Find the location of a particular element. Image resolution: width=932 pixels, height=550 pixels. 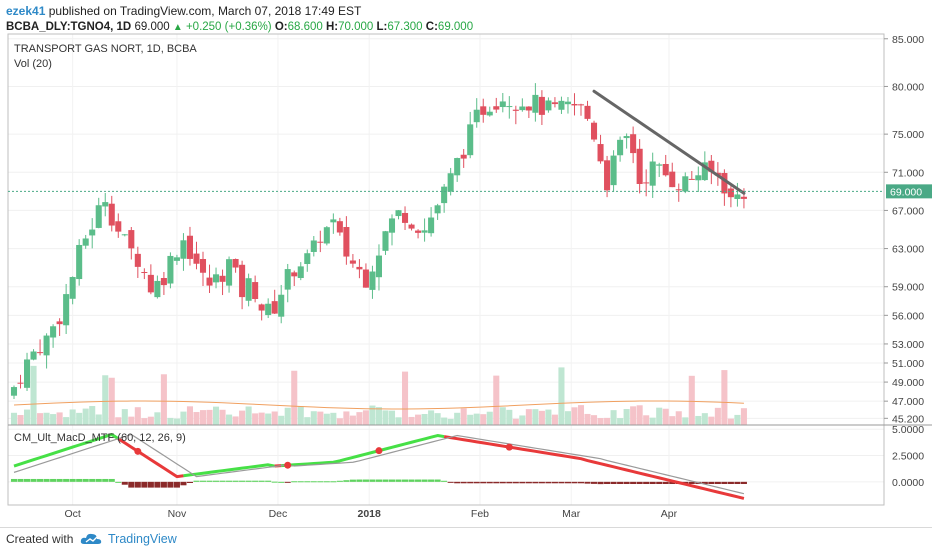

macd-tick-label: 0.0000 is located at coordinates (908, 483).